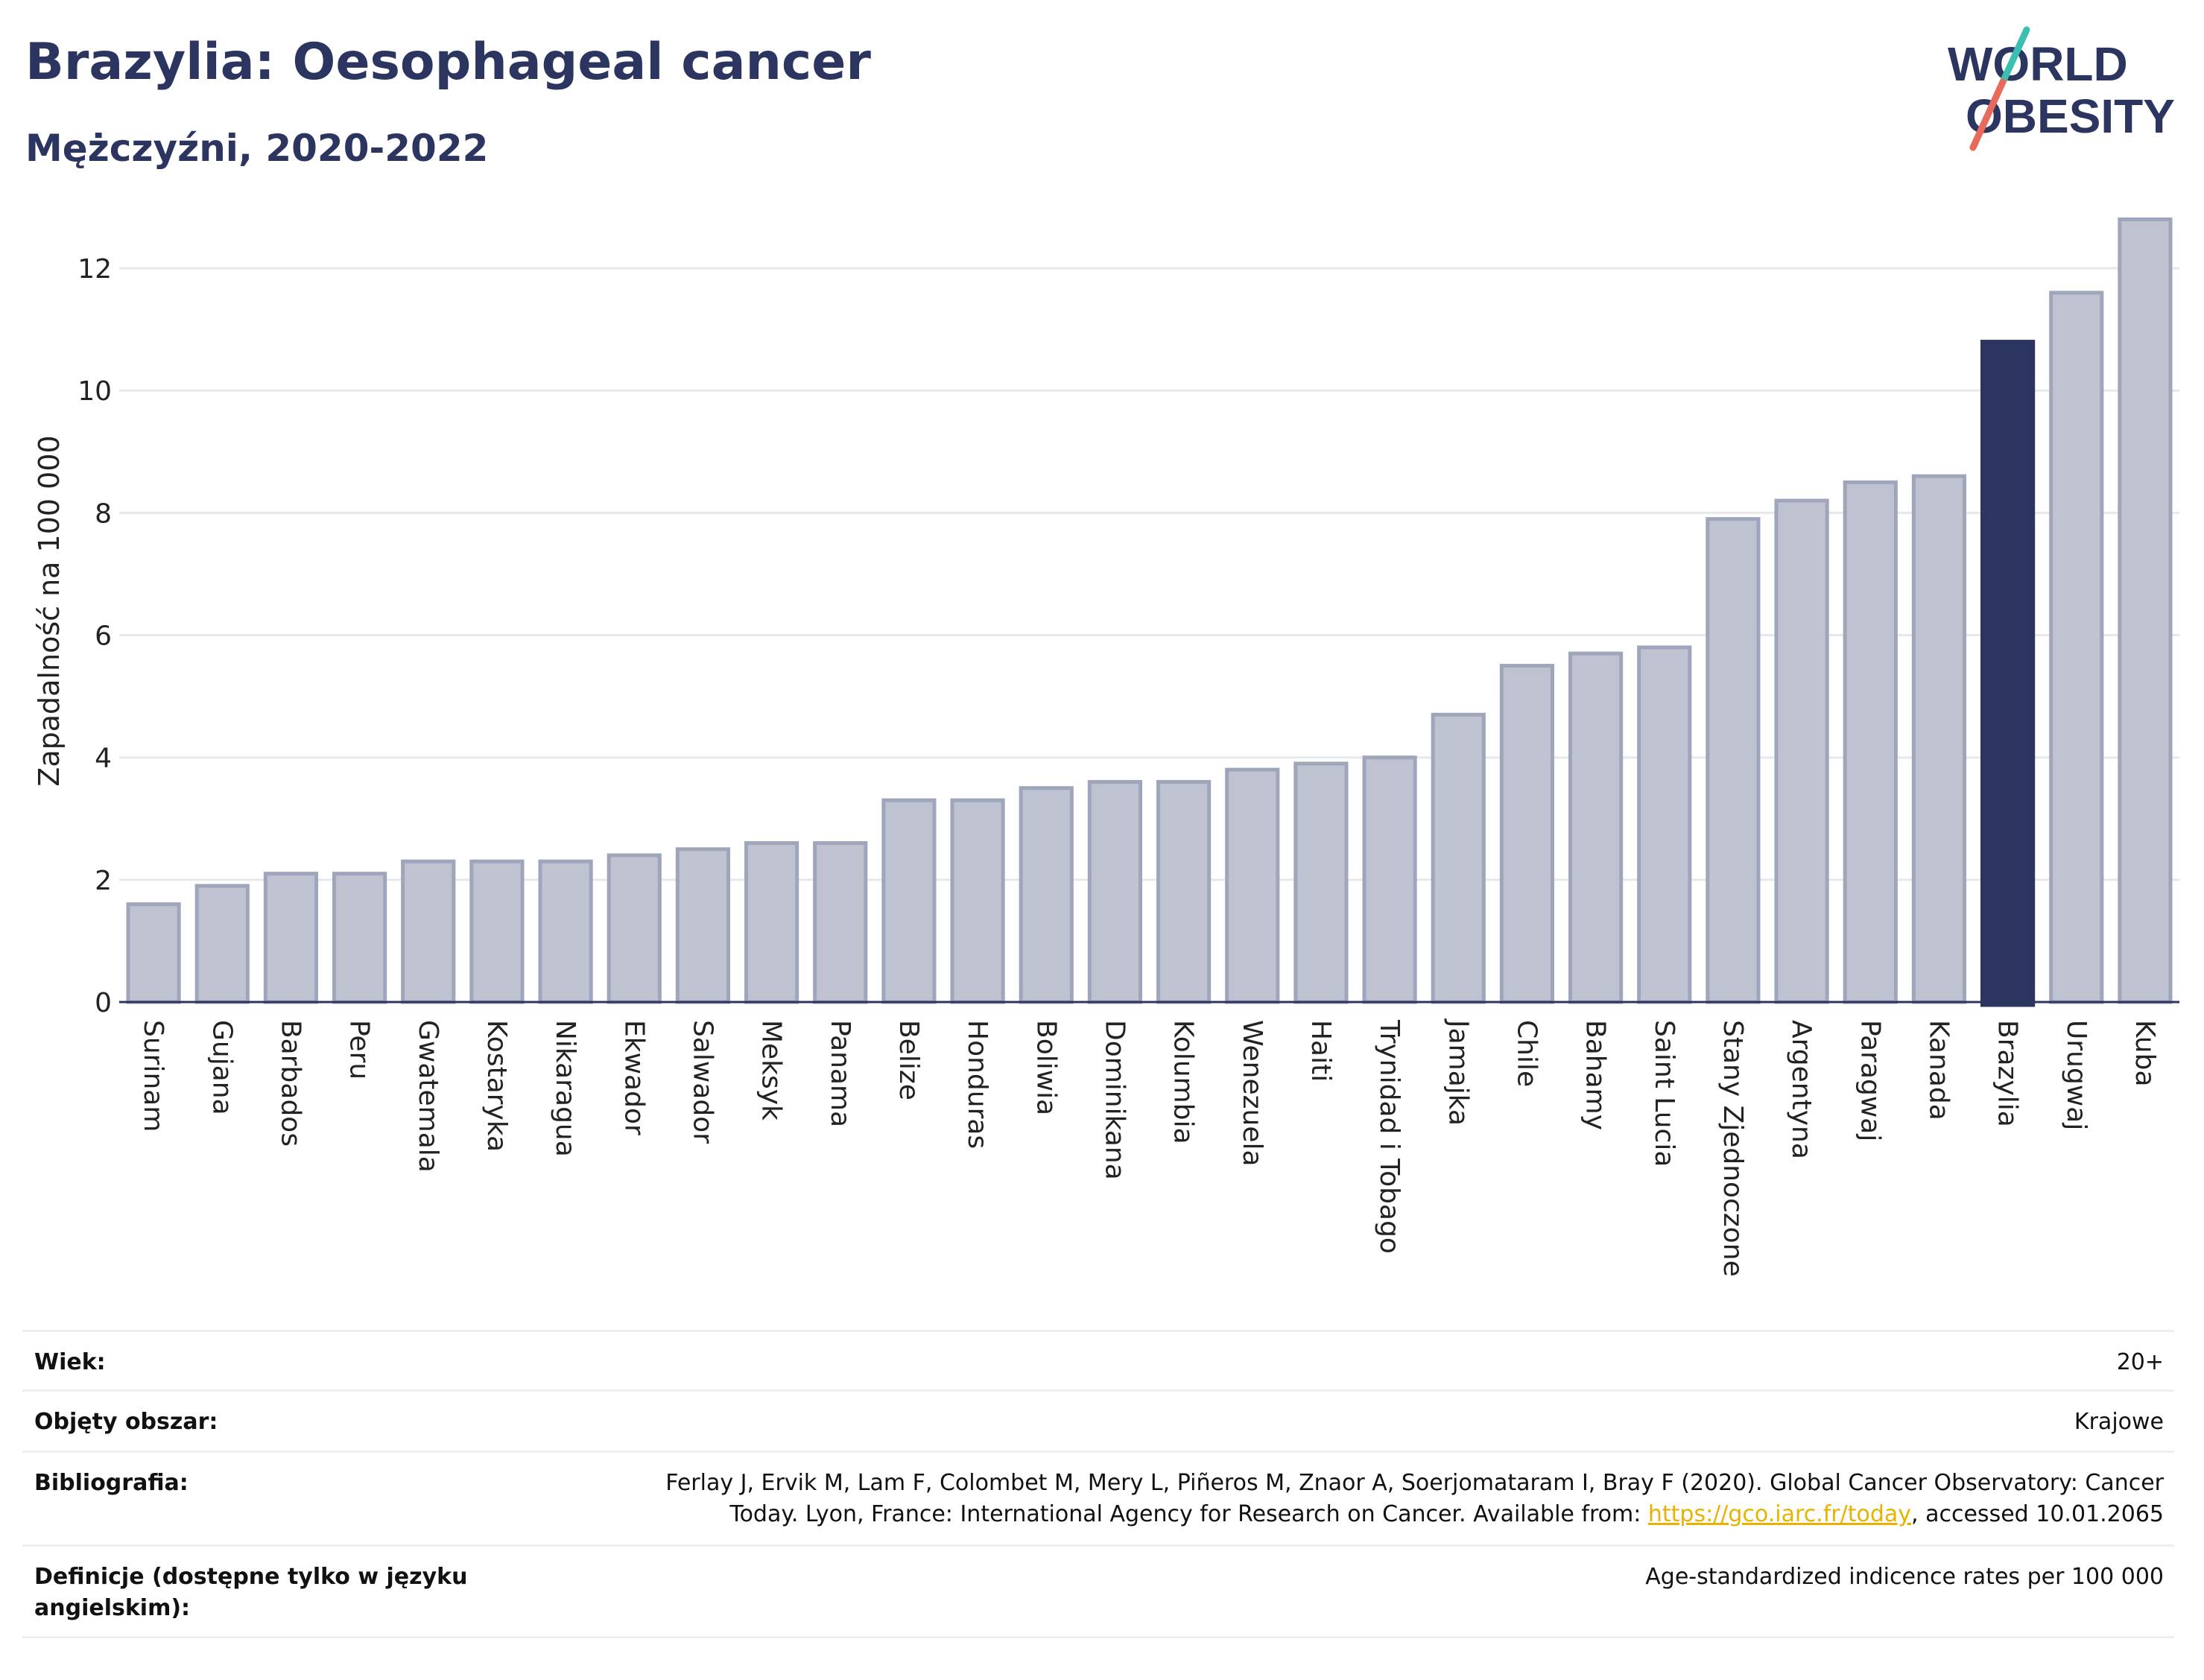 This screenshot has width=2204, height=1680. Describe the element at coordinates (103, 1003) in the screenshot. I see `y-tick-label: 0` at that location.